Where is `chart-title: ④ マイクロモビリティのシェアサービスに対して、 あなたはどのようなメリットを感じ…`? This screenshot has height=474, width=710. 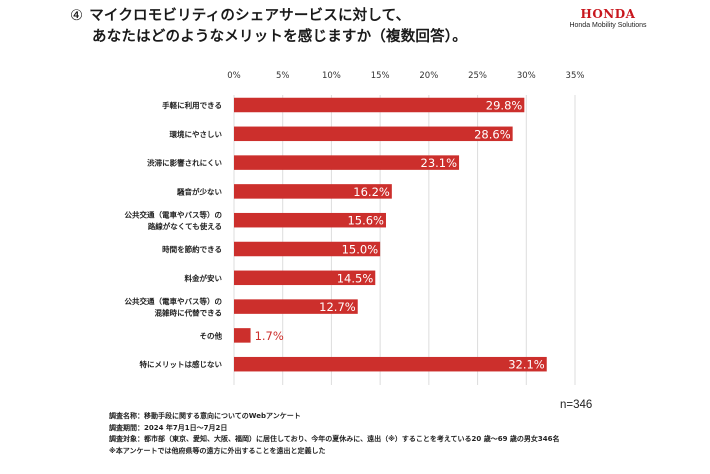
chart-title: ④ マイクロモビリティのシェアサービスに対して、 あなたはどのようなメリットを感じ… is located at coordinates (268, 27).